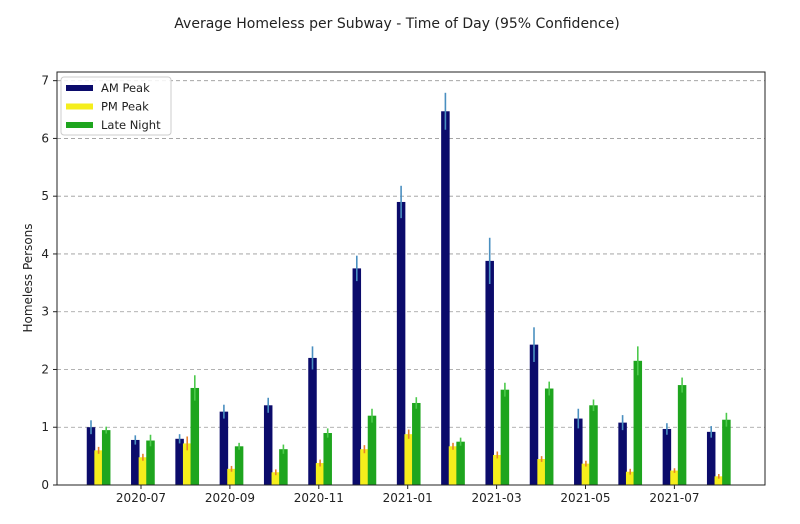  Describe the element at coordinates (45, 369) in the screenshot. I see `y-tick-label: 2` at that location.